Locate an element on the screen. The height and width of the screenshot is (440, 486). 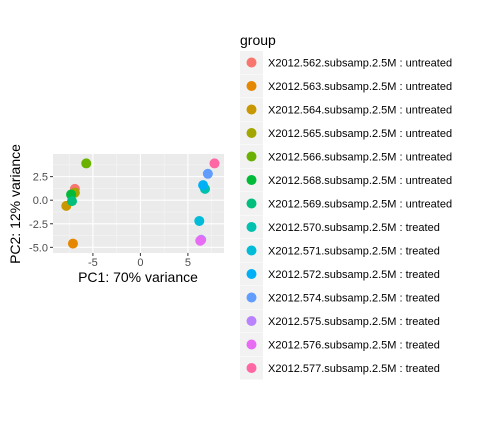
panel-background is located at coordinates (138, 203).